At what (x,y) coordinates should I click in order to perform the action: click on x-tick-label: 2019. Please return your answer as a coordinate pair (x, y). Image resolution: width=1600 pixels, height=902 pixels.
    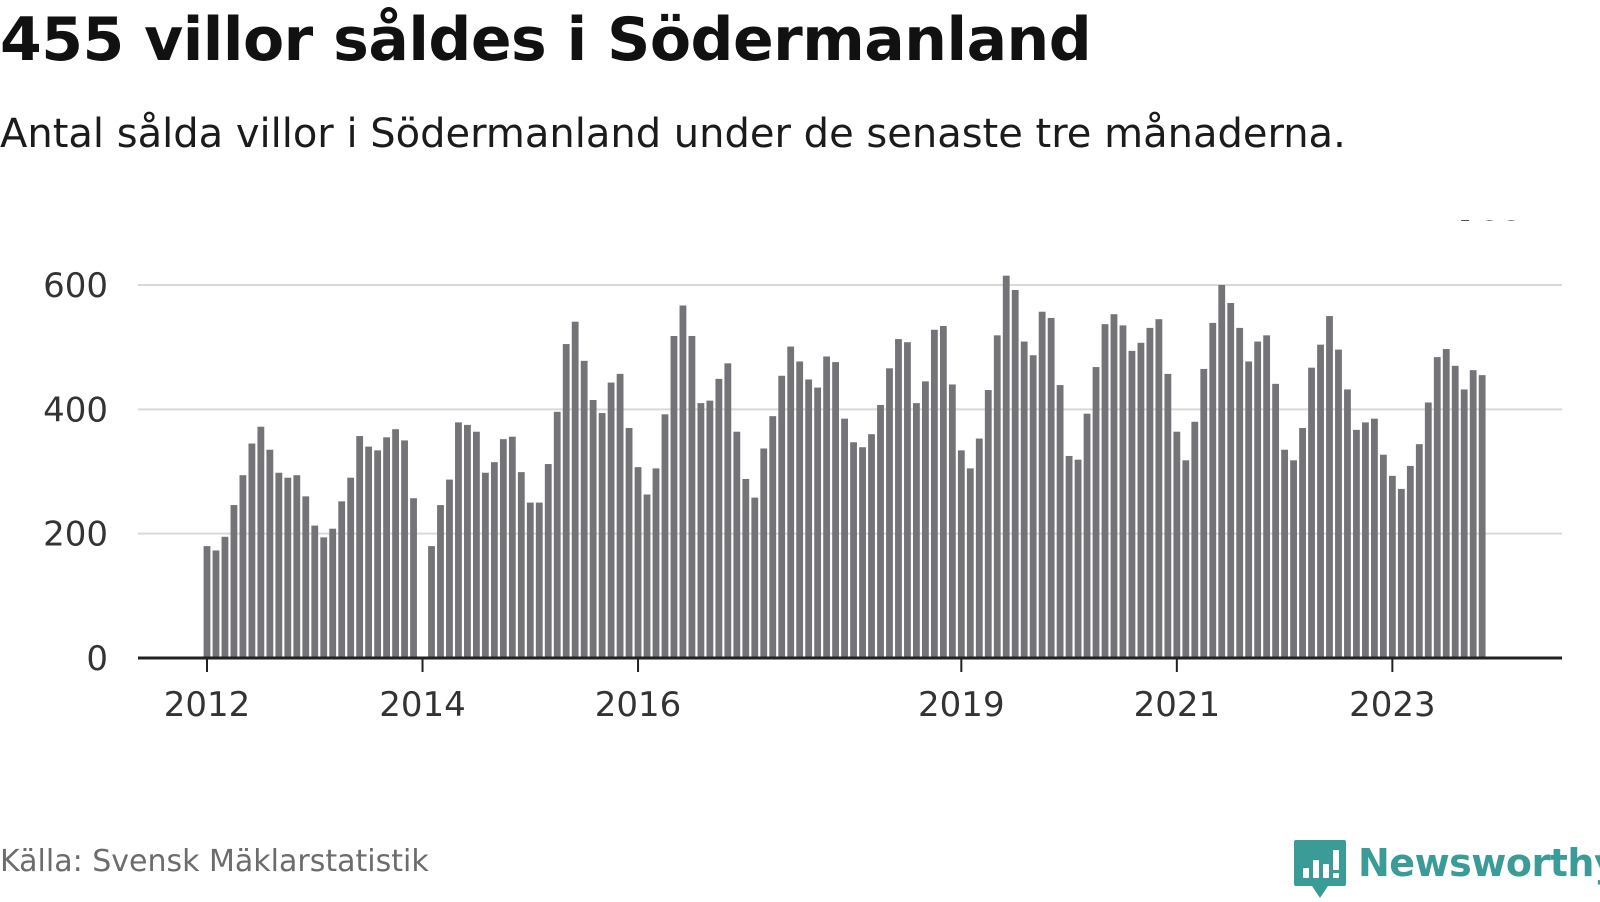
    Looking at the image, I should click on (961, 705).